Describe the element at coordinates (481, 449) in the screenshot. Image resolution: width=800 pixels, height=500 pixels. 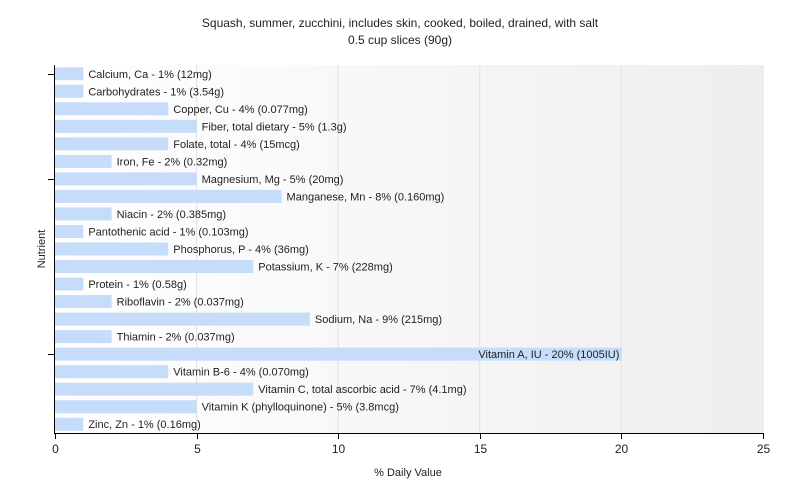
I see `x-tick-label: 15` at that location.